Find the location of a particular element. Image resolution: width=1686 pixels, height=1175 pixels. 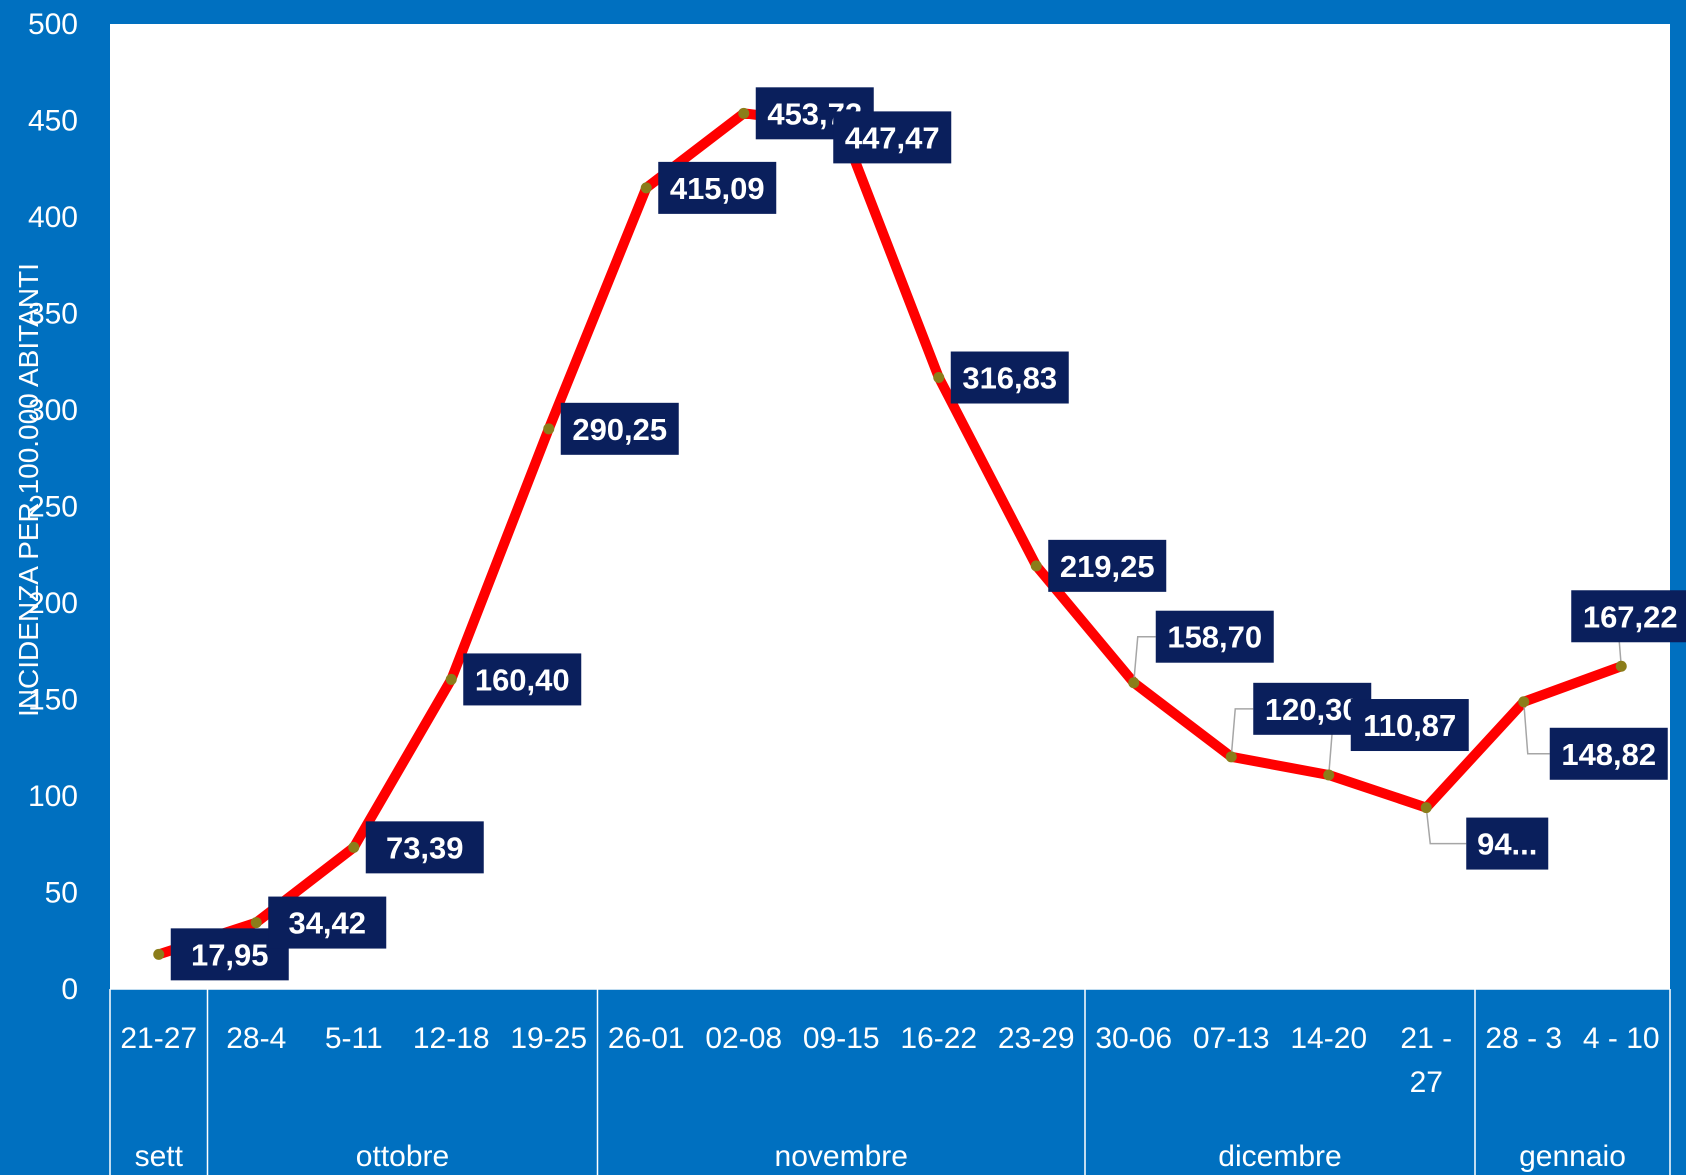

x-category-label: 21 -27 is located at coordinates (1426, 1060).